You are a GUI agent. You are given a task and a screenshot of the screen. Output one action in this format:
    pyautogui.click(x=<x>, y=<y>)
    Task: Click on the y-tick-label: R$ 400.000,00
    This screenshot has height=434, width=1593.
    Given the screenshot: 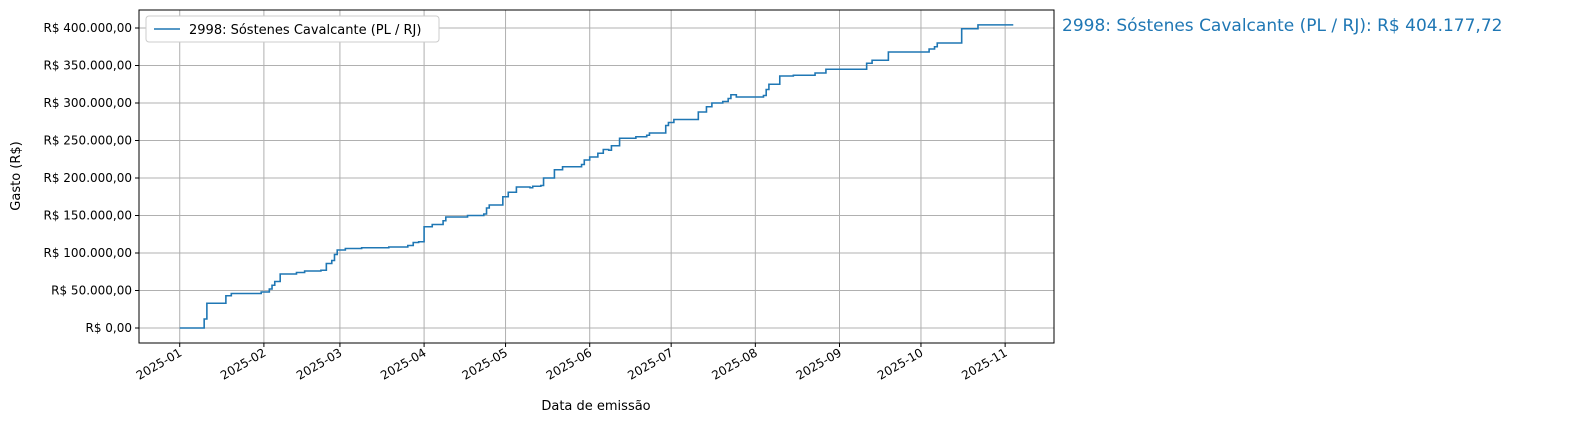 What is the action you would take?
    pyautogui.click(x=88, y=28)
    